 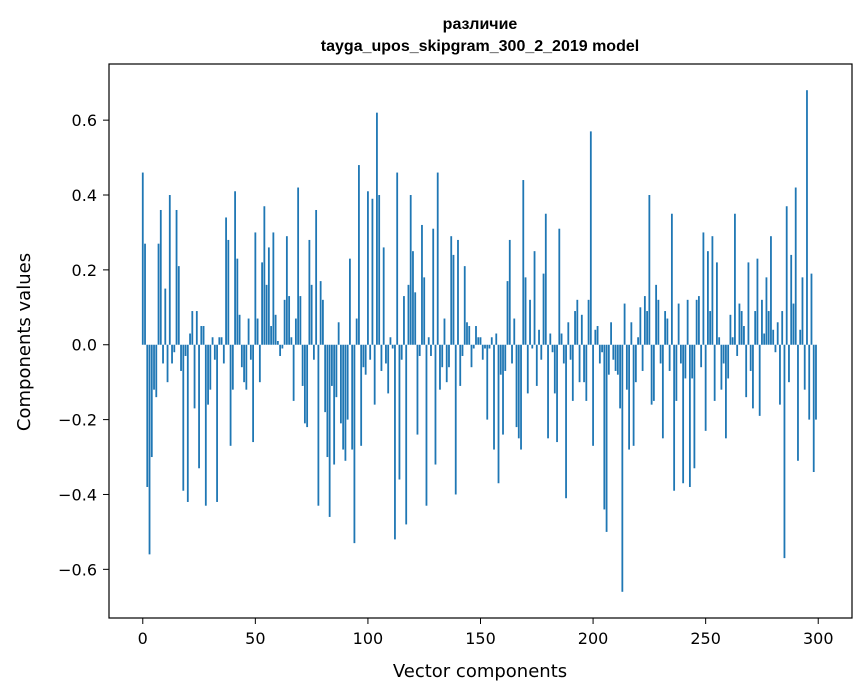 I want to click on y-axis-label: Components values, so click(x=24, y=342).